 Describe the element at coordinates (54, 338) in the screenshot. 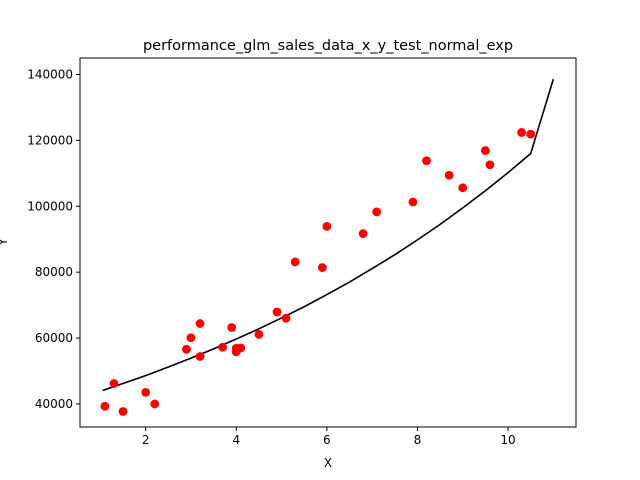

I see `y-tick-label: 60000` at that location.